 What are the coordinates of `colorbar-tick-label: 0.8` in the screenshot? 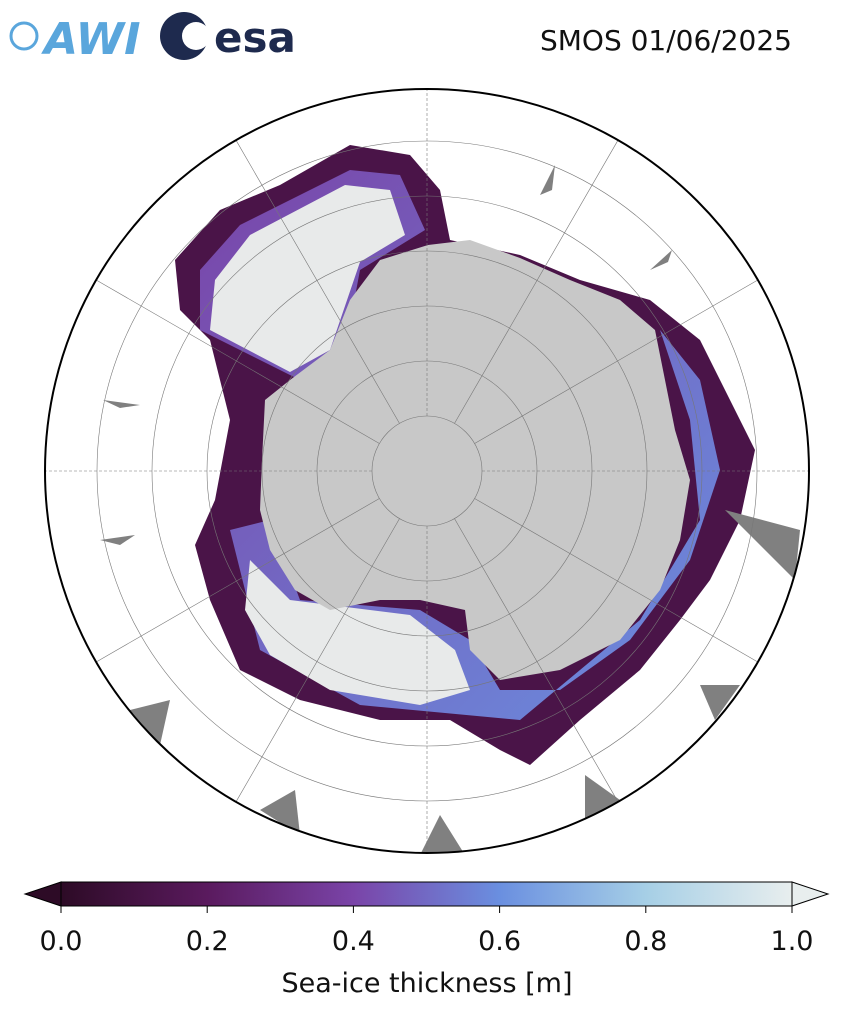 It's located at (645, 941).